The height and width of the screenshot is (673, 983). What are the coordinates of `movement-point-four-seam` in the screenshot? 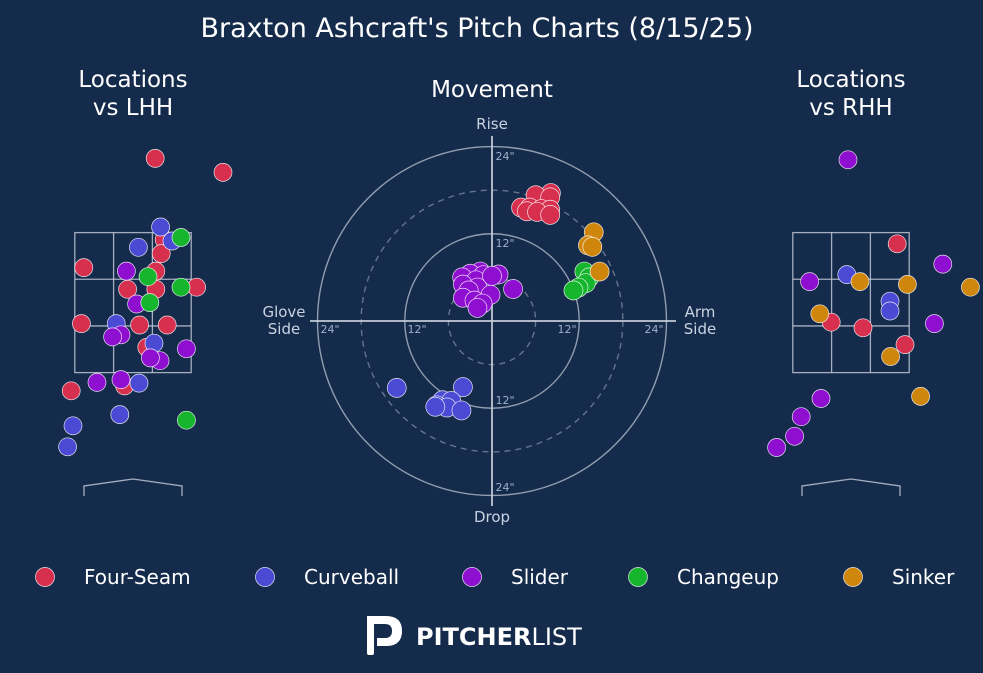 It's located at (550, 215).